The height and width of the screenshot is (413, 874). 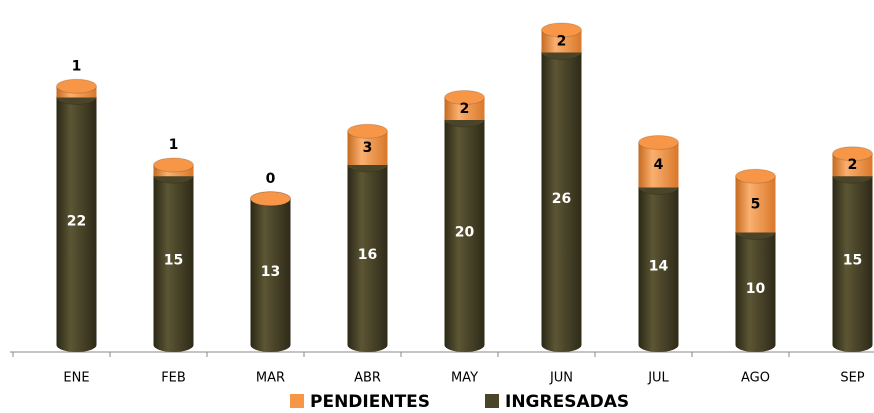 What do you see at coordinates (567, 402) in the screenshot?
I see `legend-label: INGRESADAS` at bounding box center [567, 402].